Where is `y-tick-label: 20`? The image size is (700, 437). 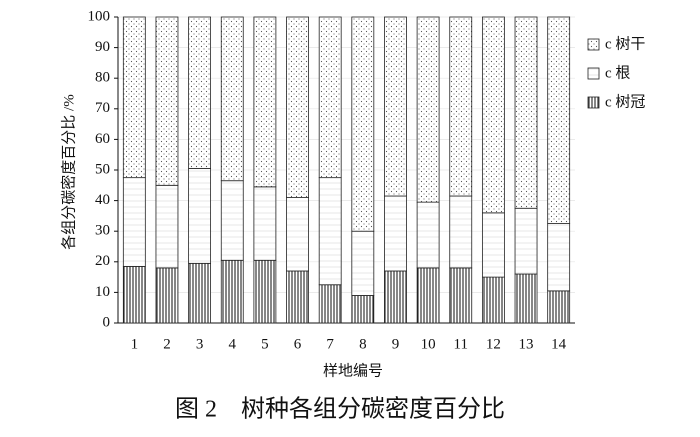
y-tick-label: 20 is located at coordinates (102, 261).